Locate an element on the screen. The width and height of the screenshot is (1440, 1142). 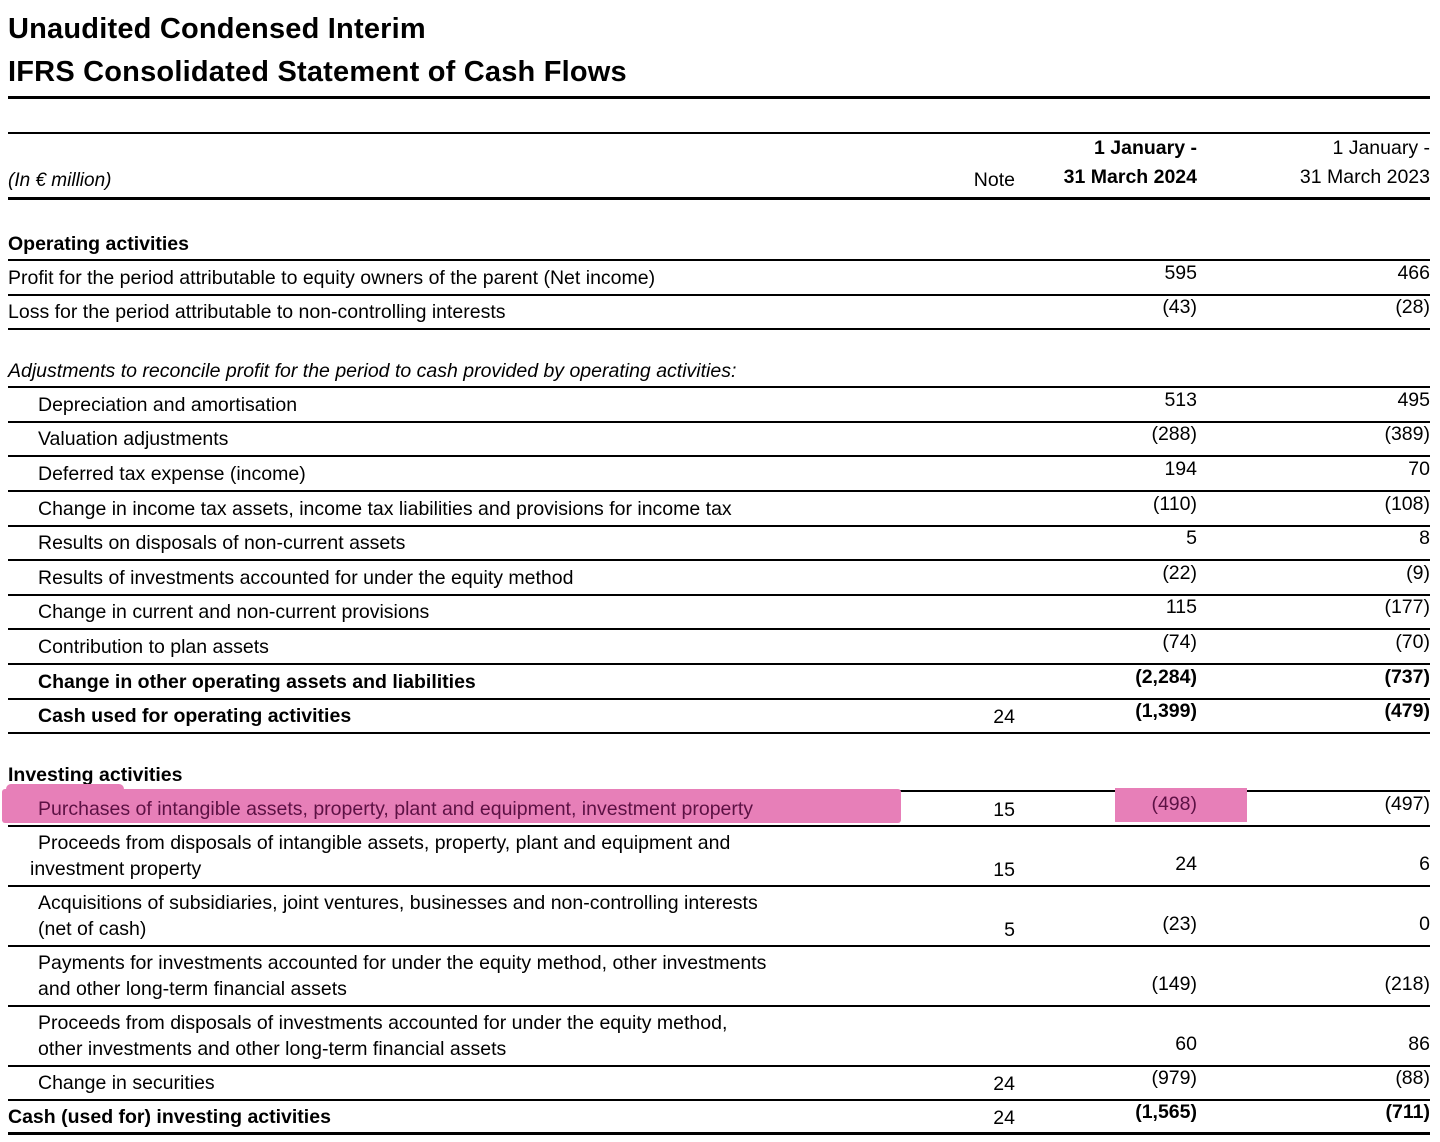
period-2024-line1: 1 January - is located at coordinates (1145, 148).